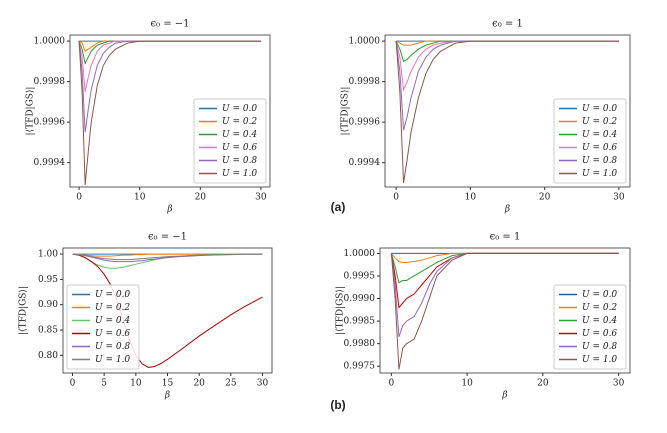 This screenshot has width=667, height=433. Describe the element at coordinates (168, 384) in the screenshot. I see `x-tick-label: 15` at that location.